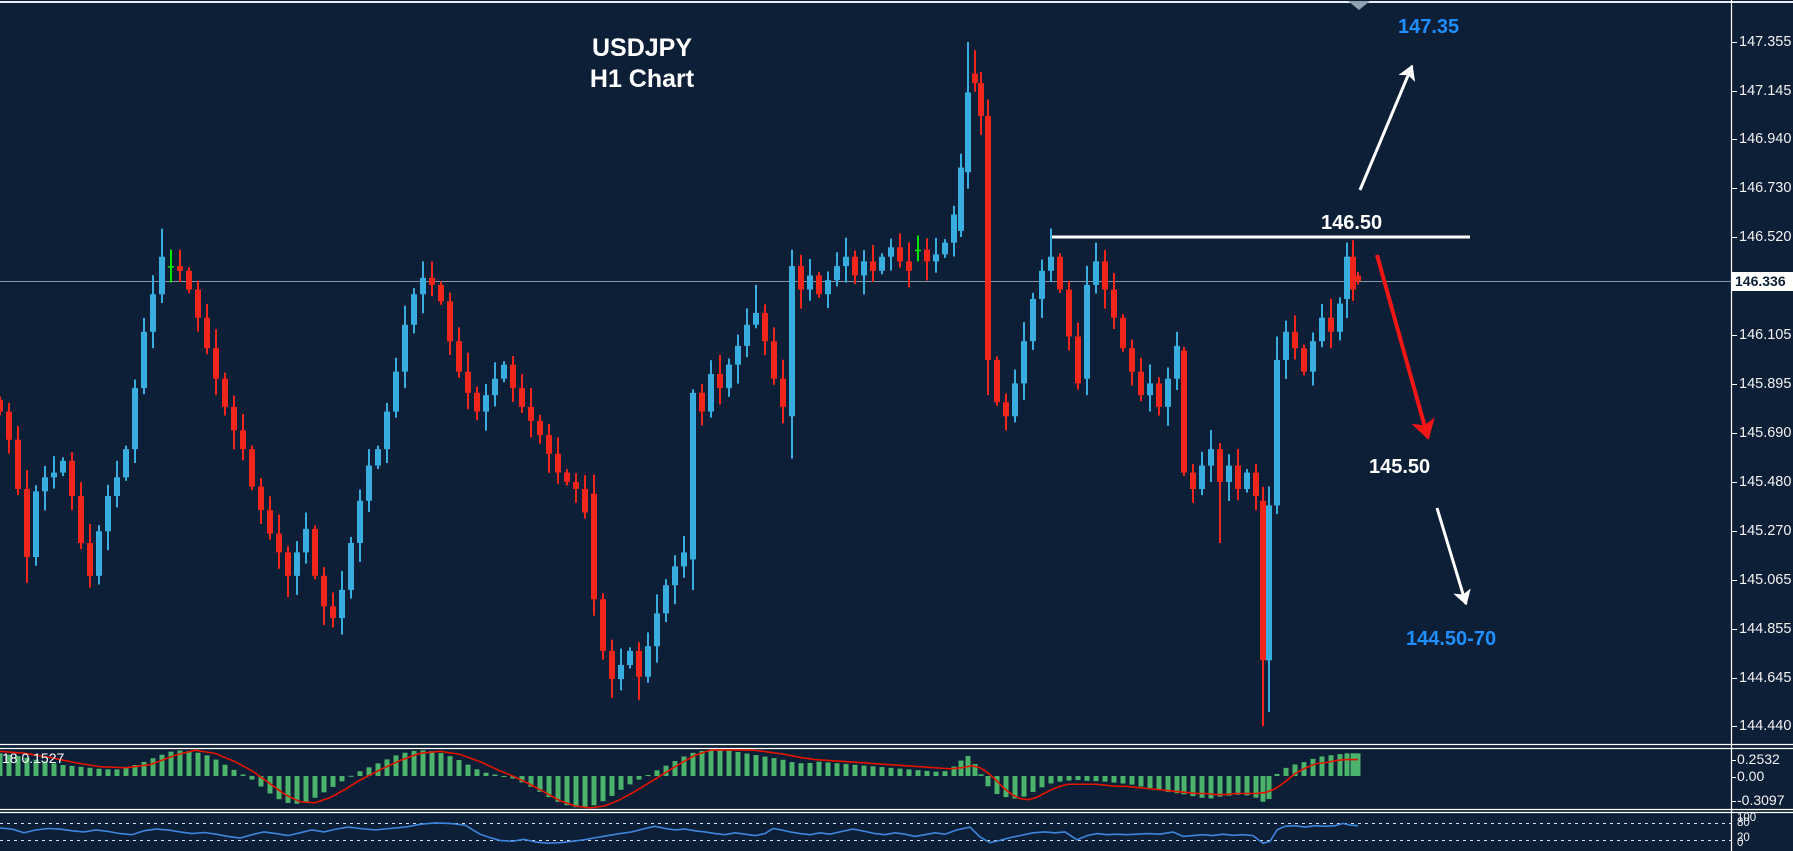 This screenshot has width=1793, height=851. Describe the element at coordinates (679, 779) in the screenshot. I see `signal-line` at that location.